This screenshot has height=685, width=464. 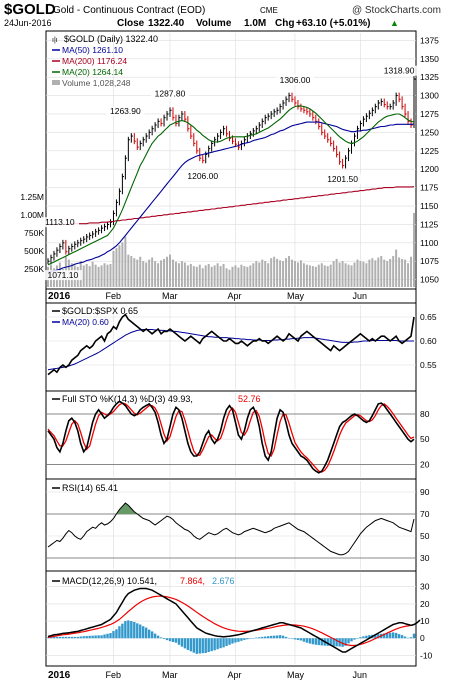 I want to click on month-label: Jun, so click(x=359, y=675).